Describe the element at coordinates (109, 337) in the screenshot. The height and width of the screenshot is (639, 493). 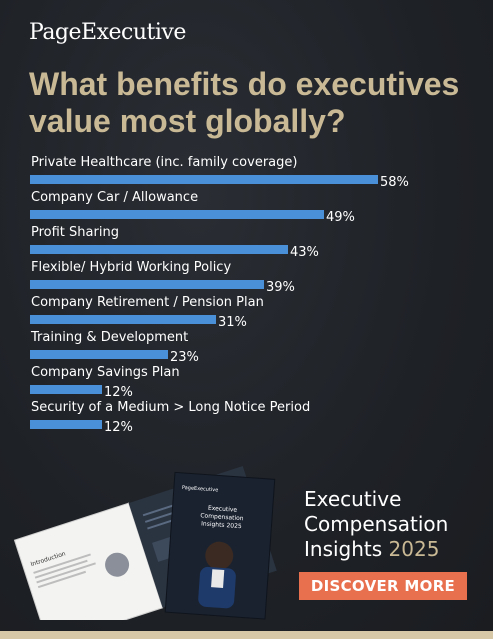
I see `category-label: Training & Development` at that location.